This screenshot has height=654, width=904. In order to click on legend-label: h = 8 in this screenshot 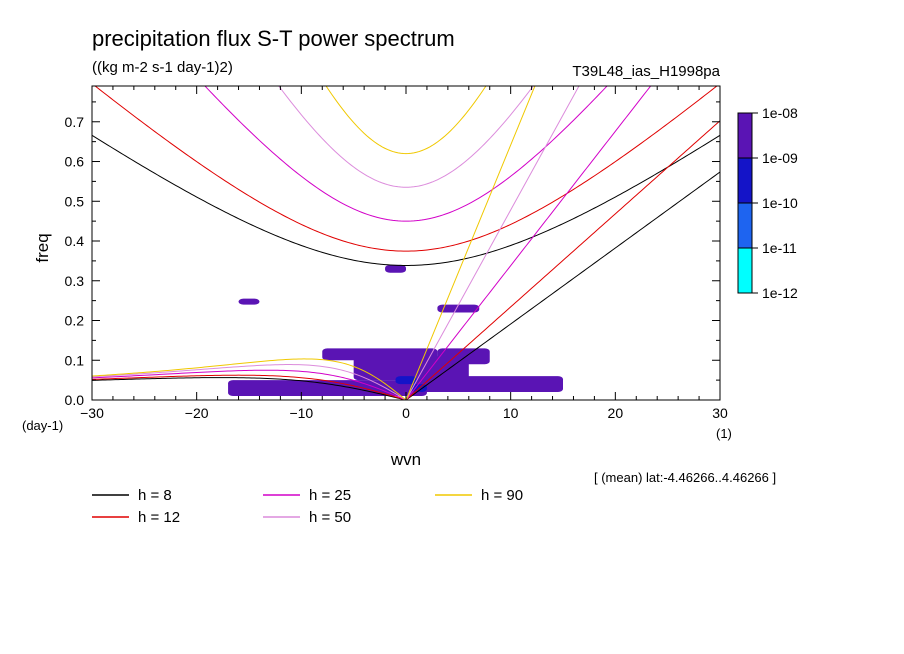, I will do `click(155, 495)`.